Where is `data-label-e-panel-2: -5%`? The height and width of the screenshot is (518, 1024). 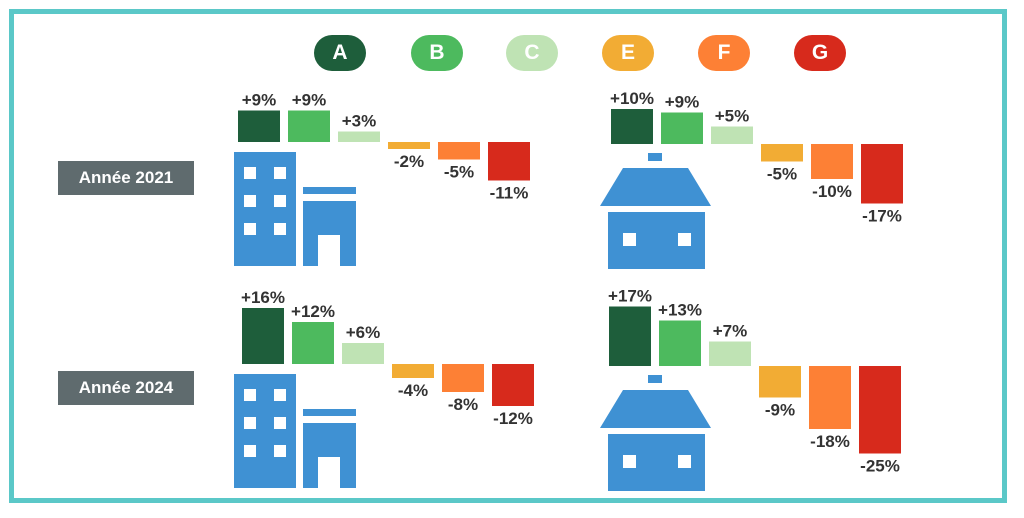
data-label-e-panel-2: -5% is located at coordinates (782, 174).